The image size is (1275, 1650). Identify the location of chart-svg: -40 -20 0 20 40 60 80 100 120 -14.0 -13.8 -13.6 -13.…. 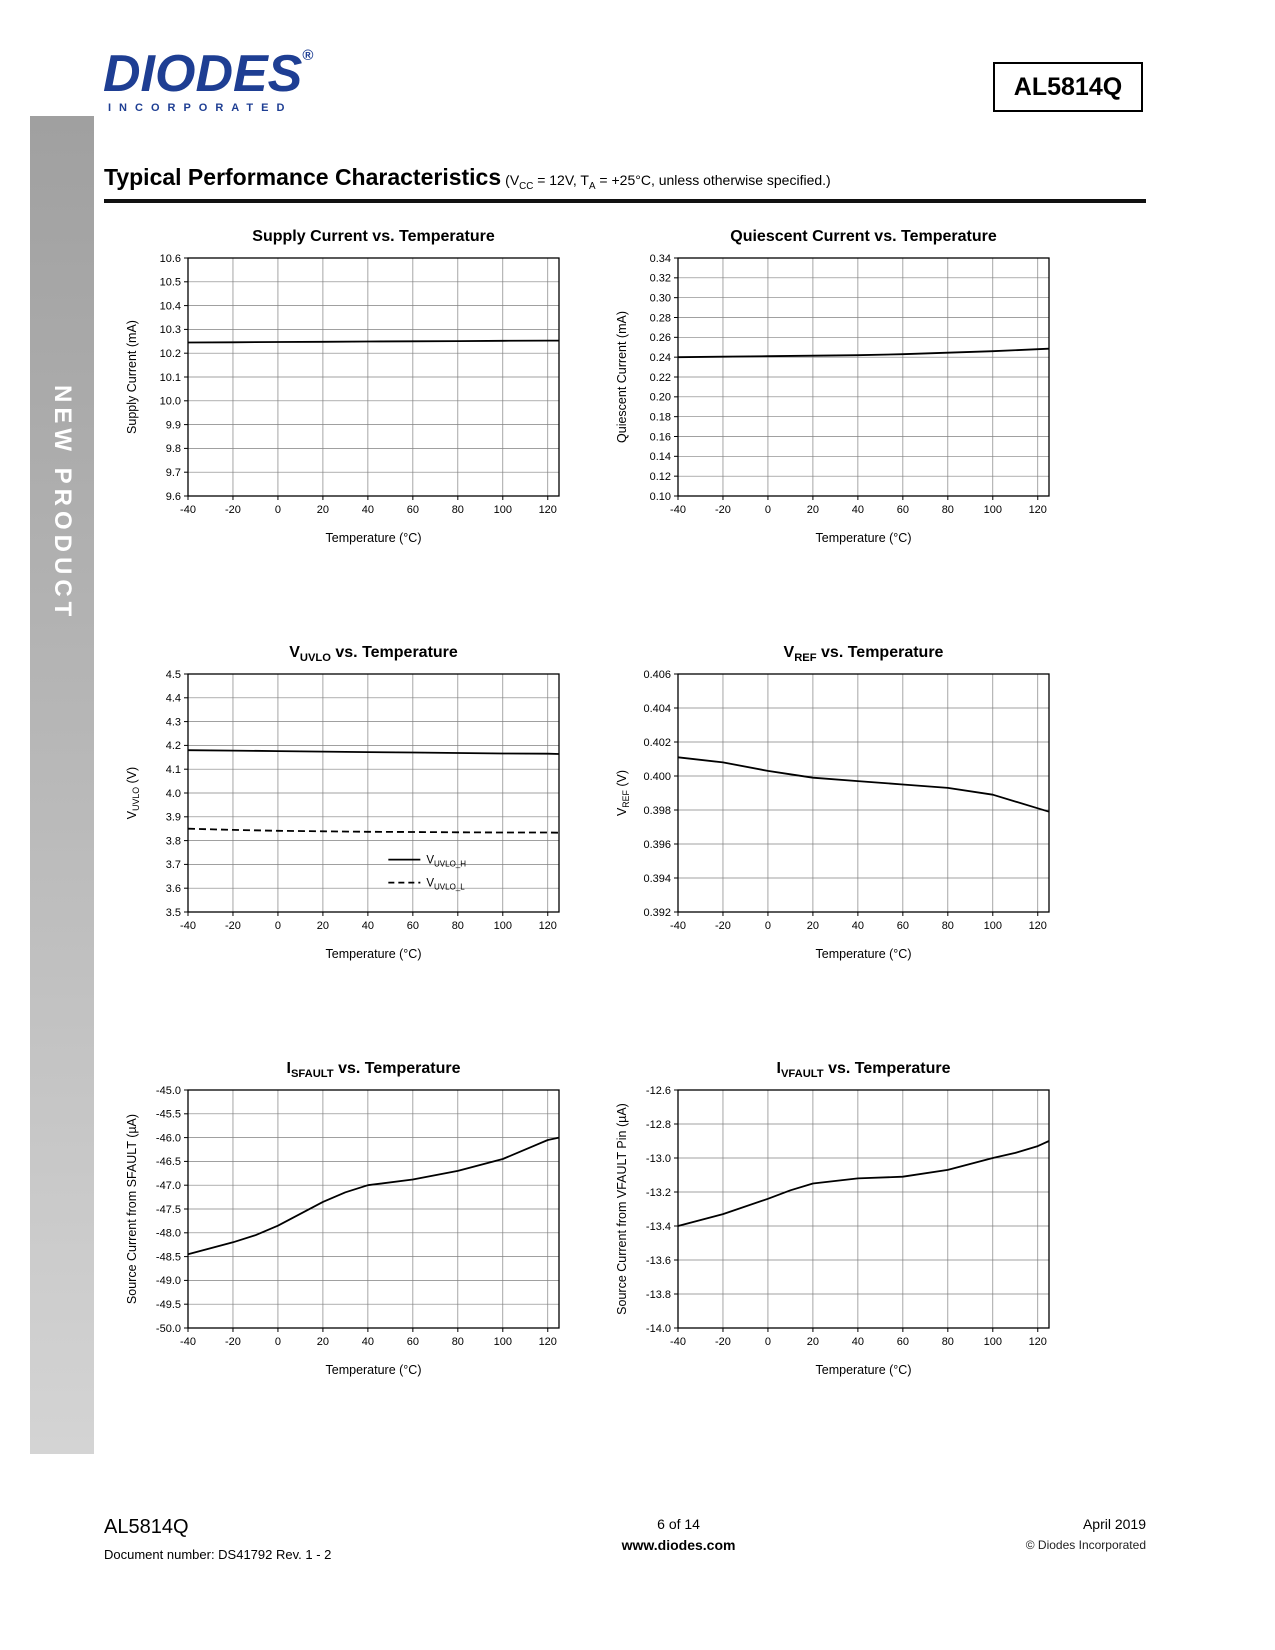
(832, 1218).